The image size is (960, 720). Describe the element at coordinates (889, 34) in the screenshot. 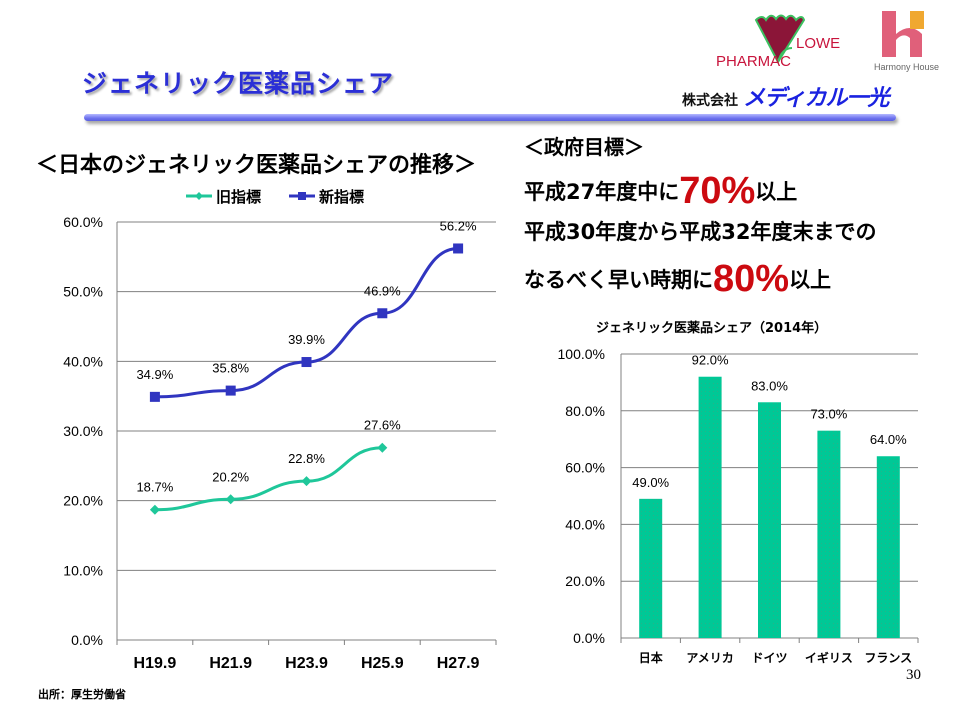

I see `harmony-h-icon` at that location.